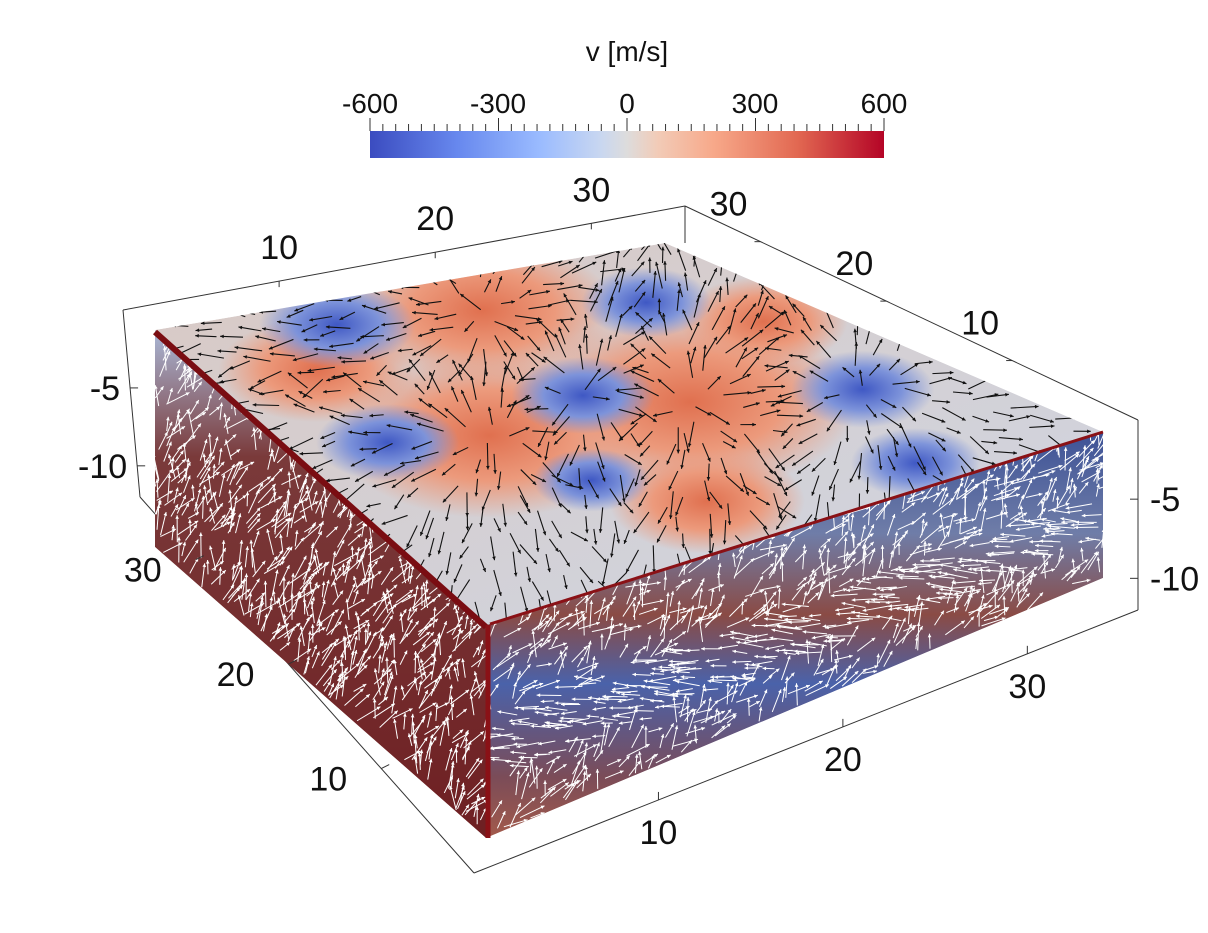  I want to click on warm-region, so click(706, 501).